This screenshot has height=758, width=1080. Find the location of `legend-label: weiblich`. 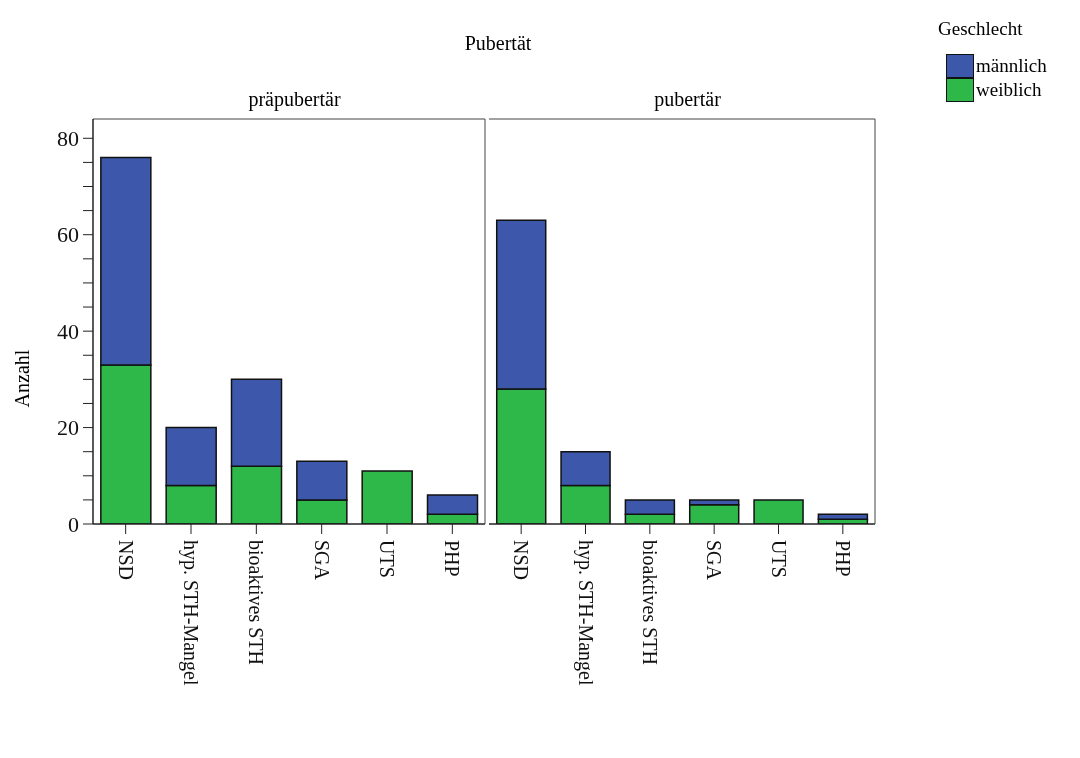

legend-label: weiblich is located at coordinates (1009, 90).